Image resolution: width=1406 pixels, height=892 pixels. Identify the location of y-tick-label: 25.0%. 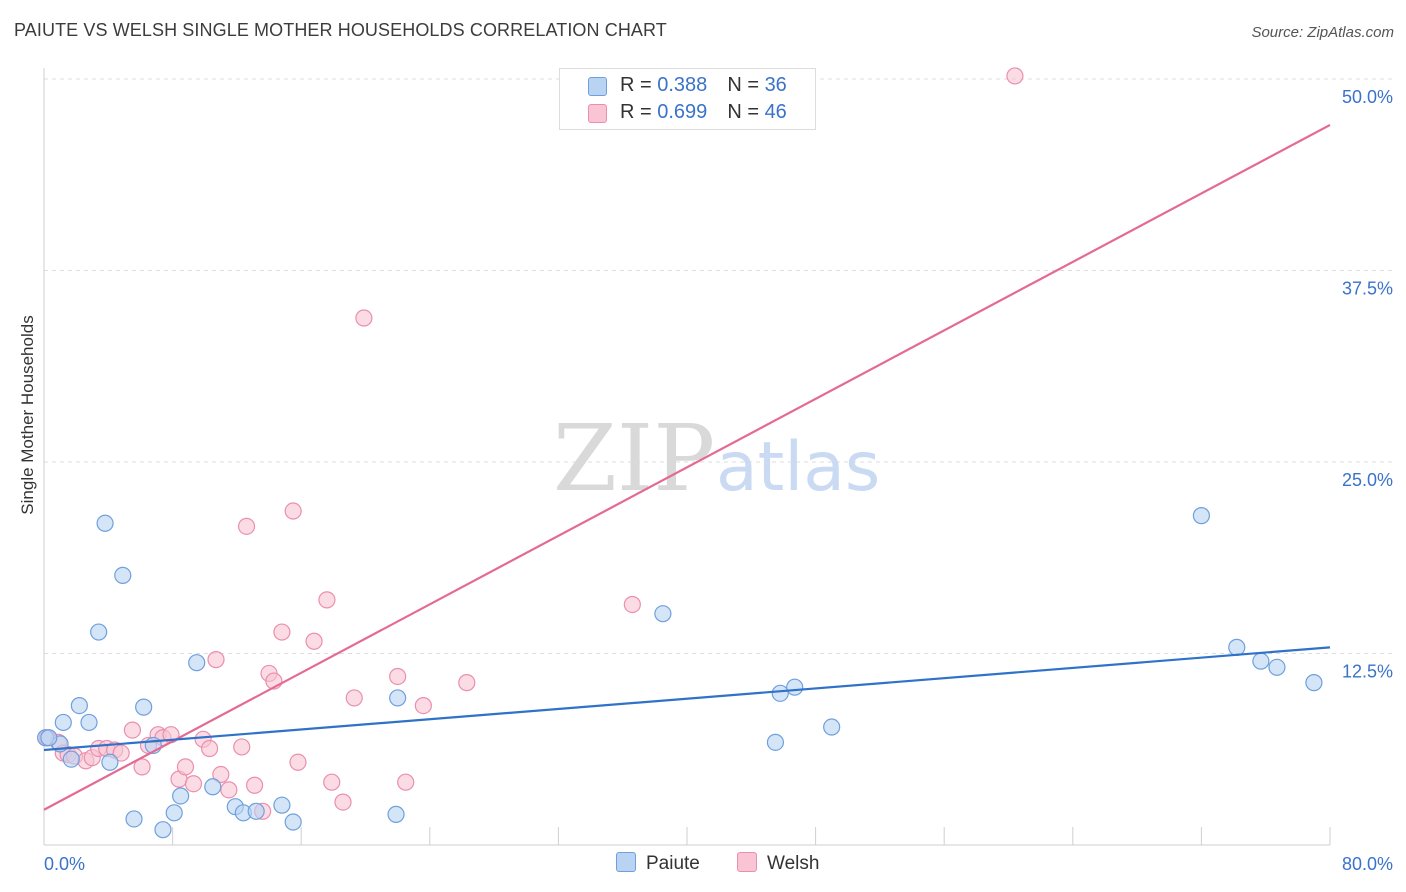
(1367, 480).